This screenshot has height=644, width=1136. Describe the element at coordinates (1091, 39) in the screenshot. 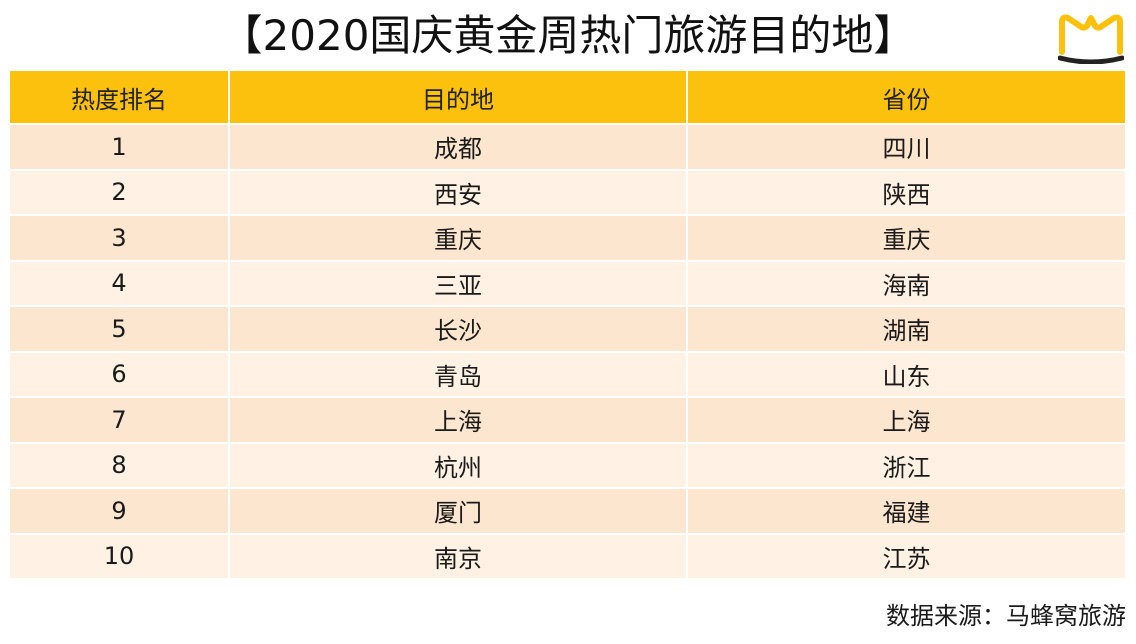

I see `mafengwo-logo-icon` at that location.